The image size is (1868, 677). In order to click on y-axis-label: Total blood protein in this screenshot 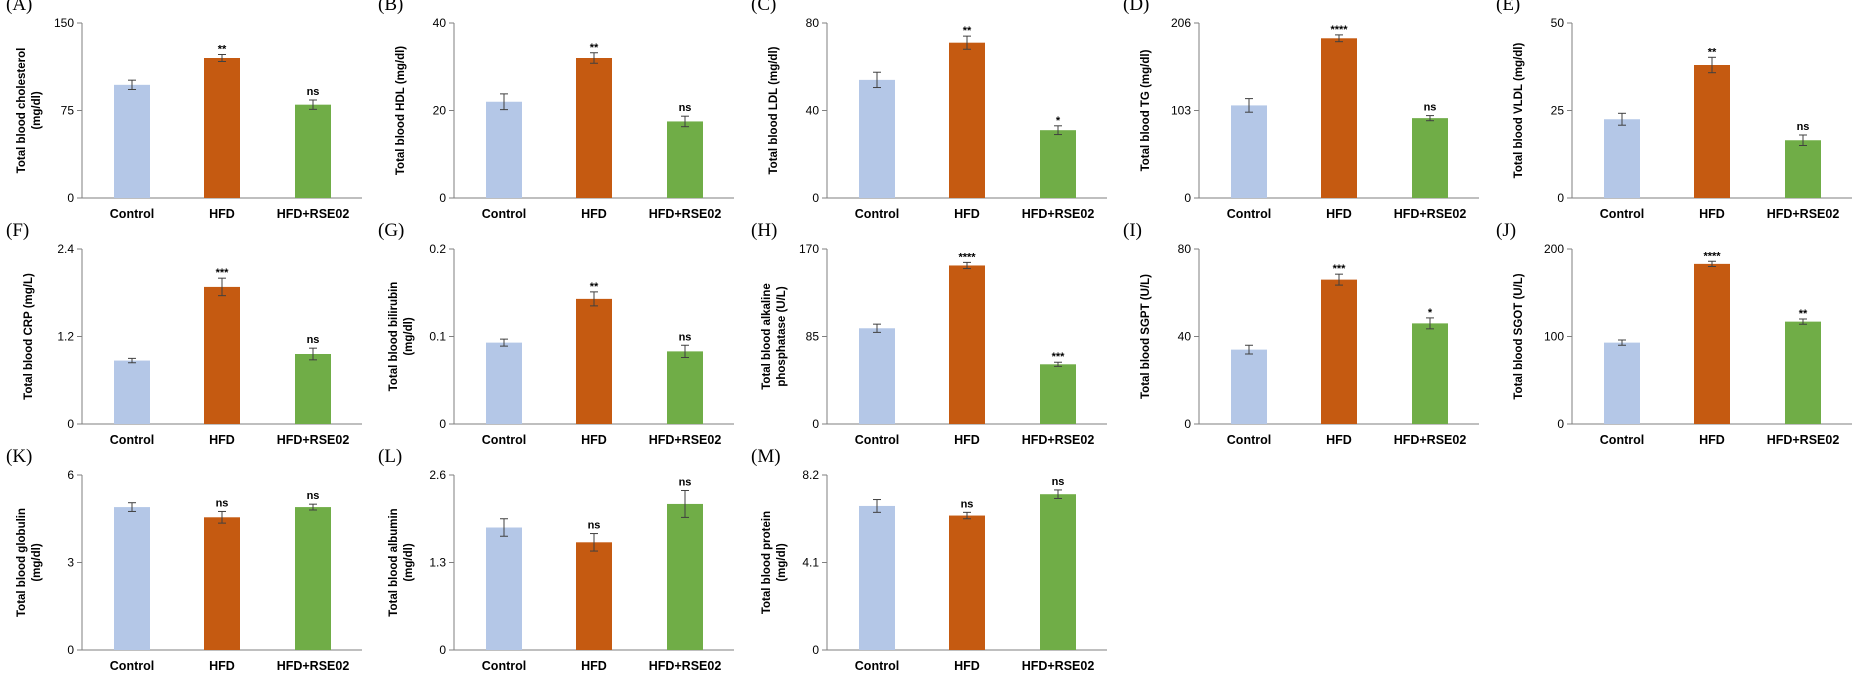, I will do `click(767, 562)`.